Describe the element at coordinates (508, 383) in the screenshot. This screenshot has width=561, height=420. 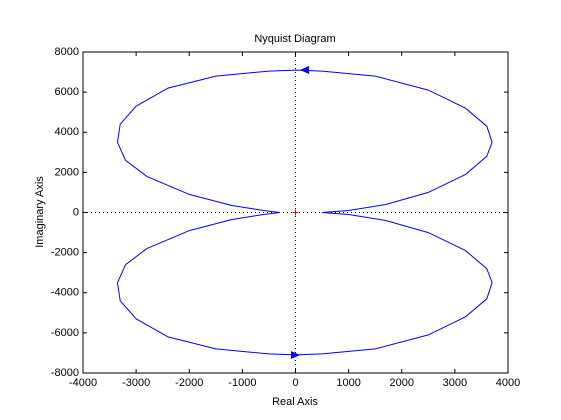
I see `x-tick-label: 4000` at that location.